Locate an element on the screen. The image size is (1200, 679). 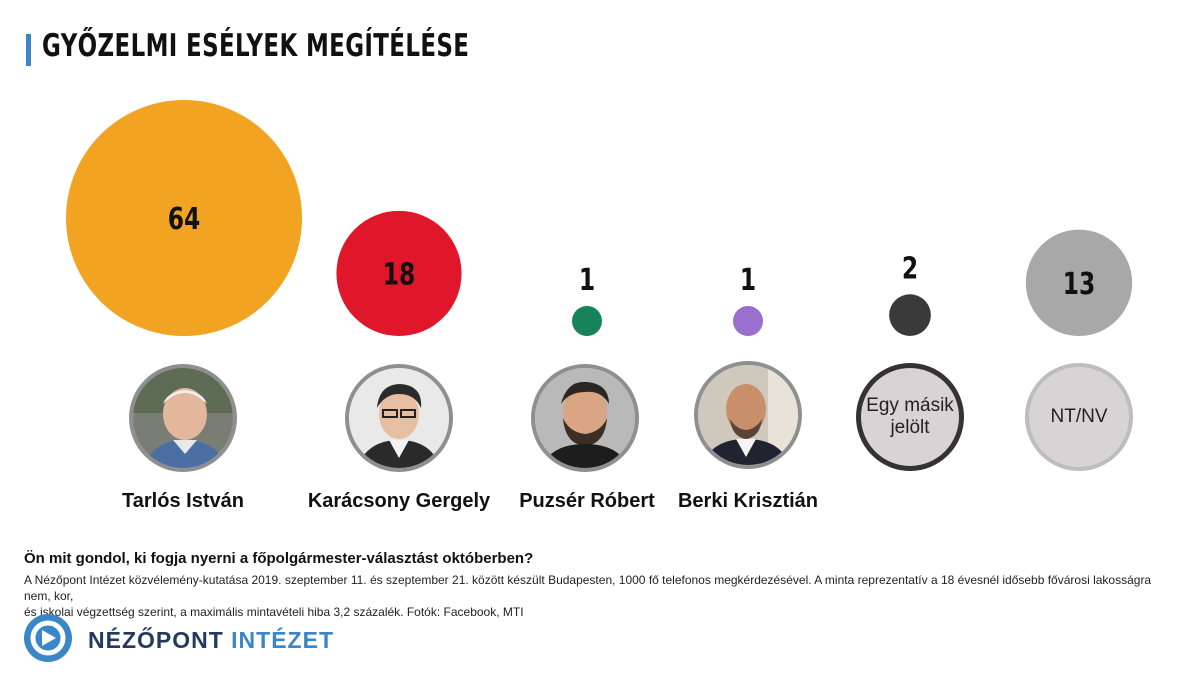
logo-wordmark: NÉZŐPONT INTÉZET is located at coordinates (211, 640).